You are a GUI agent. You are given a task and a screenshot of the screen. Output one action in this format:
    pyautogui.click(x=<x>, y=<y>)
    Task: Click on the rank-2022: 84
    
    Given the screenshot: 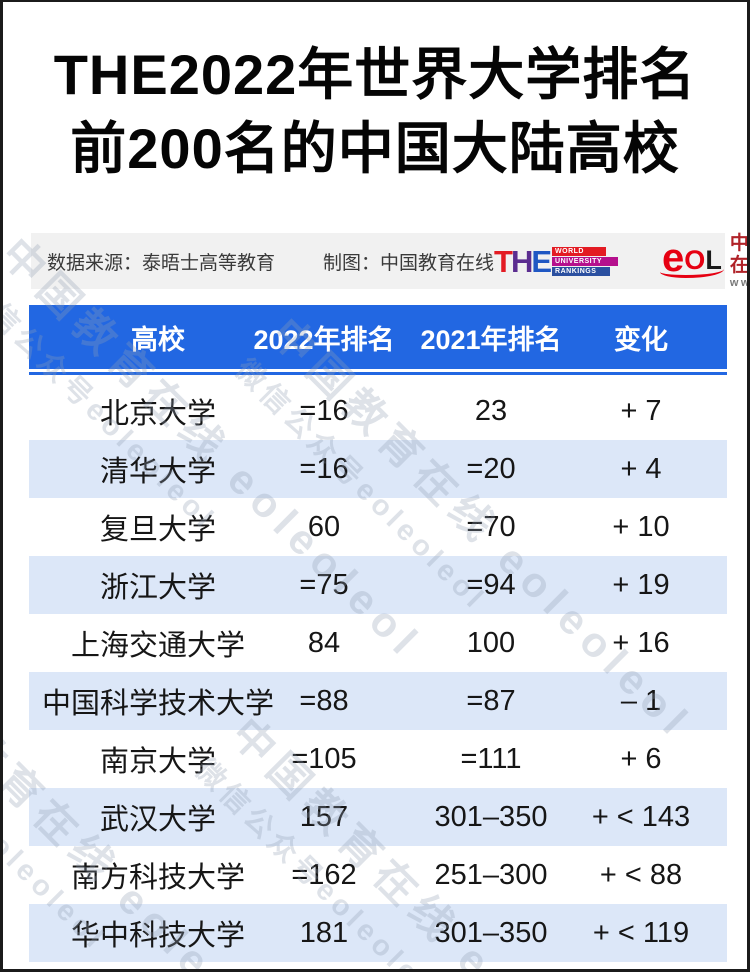 What is the action you would take?
    pyautogui.click(x=324, y=642)
    